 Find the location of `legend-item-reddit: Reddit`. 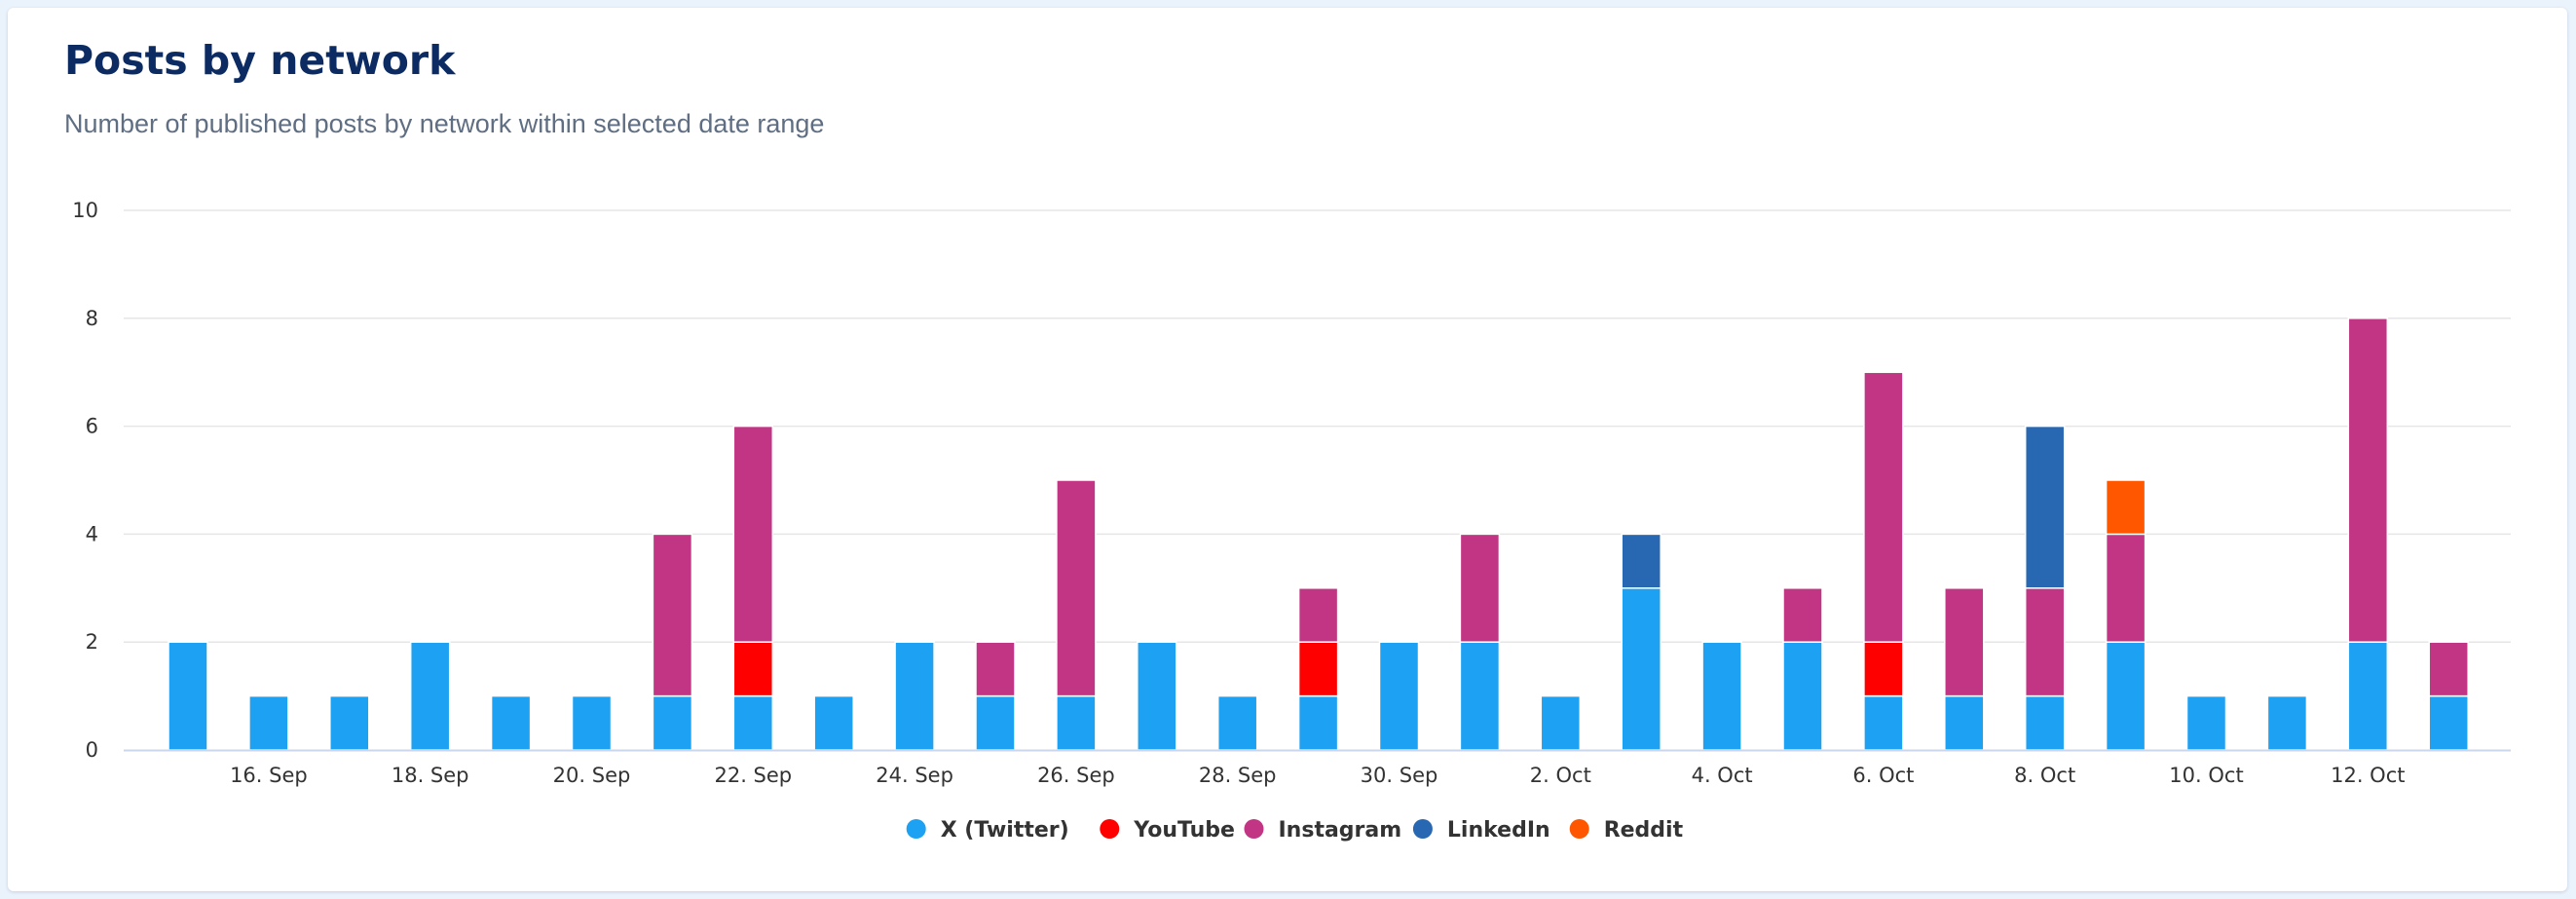

legend-item-reddit: Reddit is located at coordinates (1626, 831).